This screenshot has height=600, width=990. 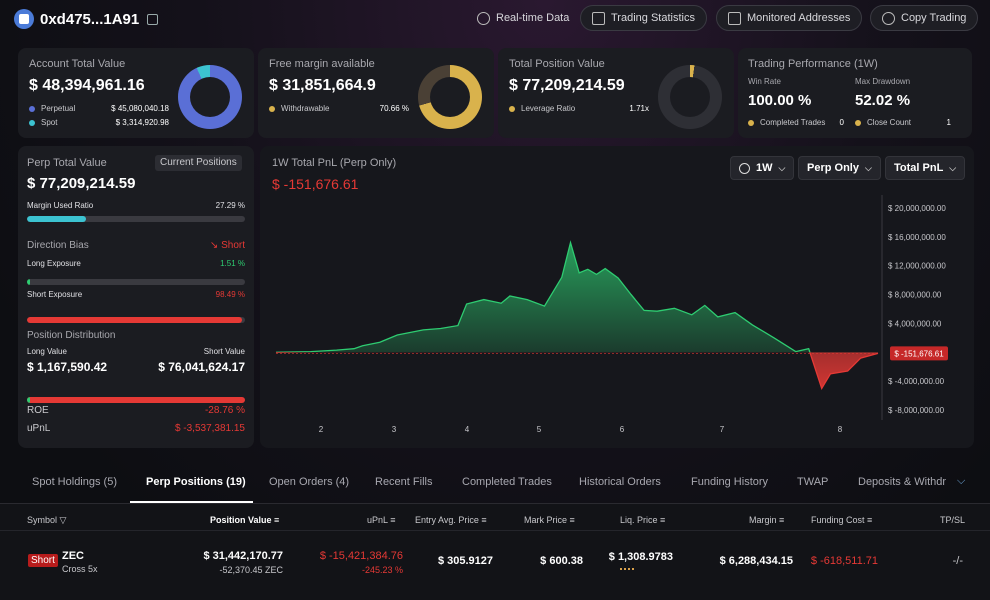 What do you see at coordinates (512, 108) in the screenshot?
I see `leverage-dot` at bounding box center [512, 108].